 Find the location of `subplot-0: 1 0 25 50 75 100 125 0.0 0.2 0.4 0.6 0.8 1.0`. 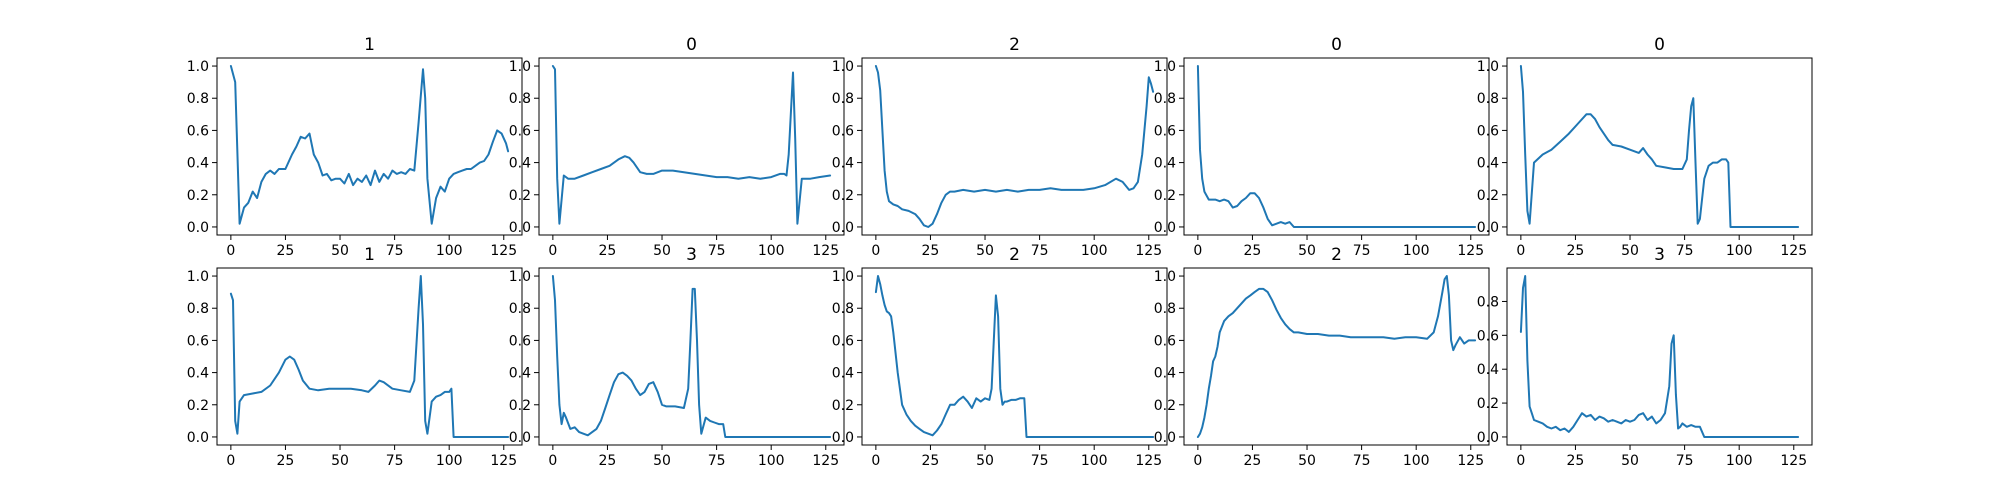

subplot-0: 1 0 25 50 75 100 125 0.0 0.2 0.4 0.6 0.8 1.0 is located at coordinates (355, 147).